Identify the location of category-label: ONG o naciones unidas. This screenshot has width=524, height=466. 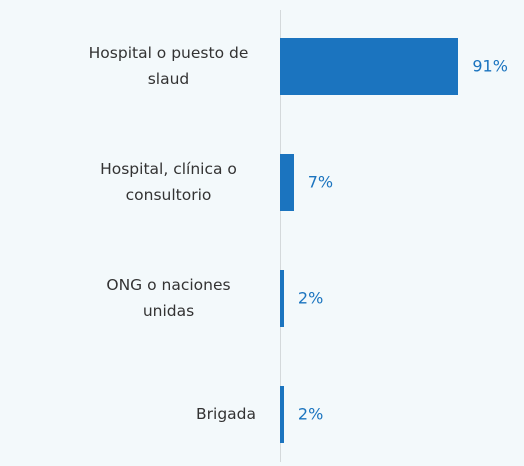
(168, 298).